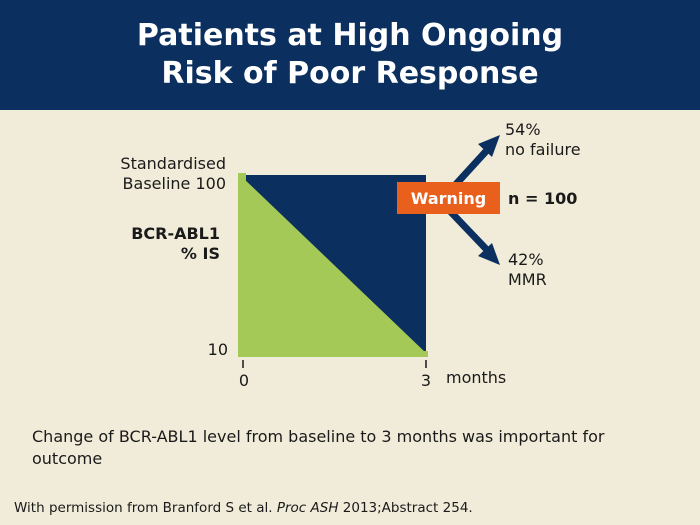  Describe the element at coordinates (489, 254) in the screenshot. I see `arrow-down-head` at that location.